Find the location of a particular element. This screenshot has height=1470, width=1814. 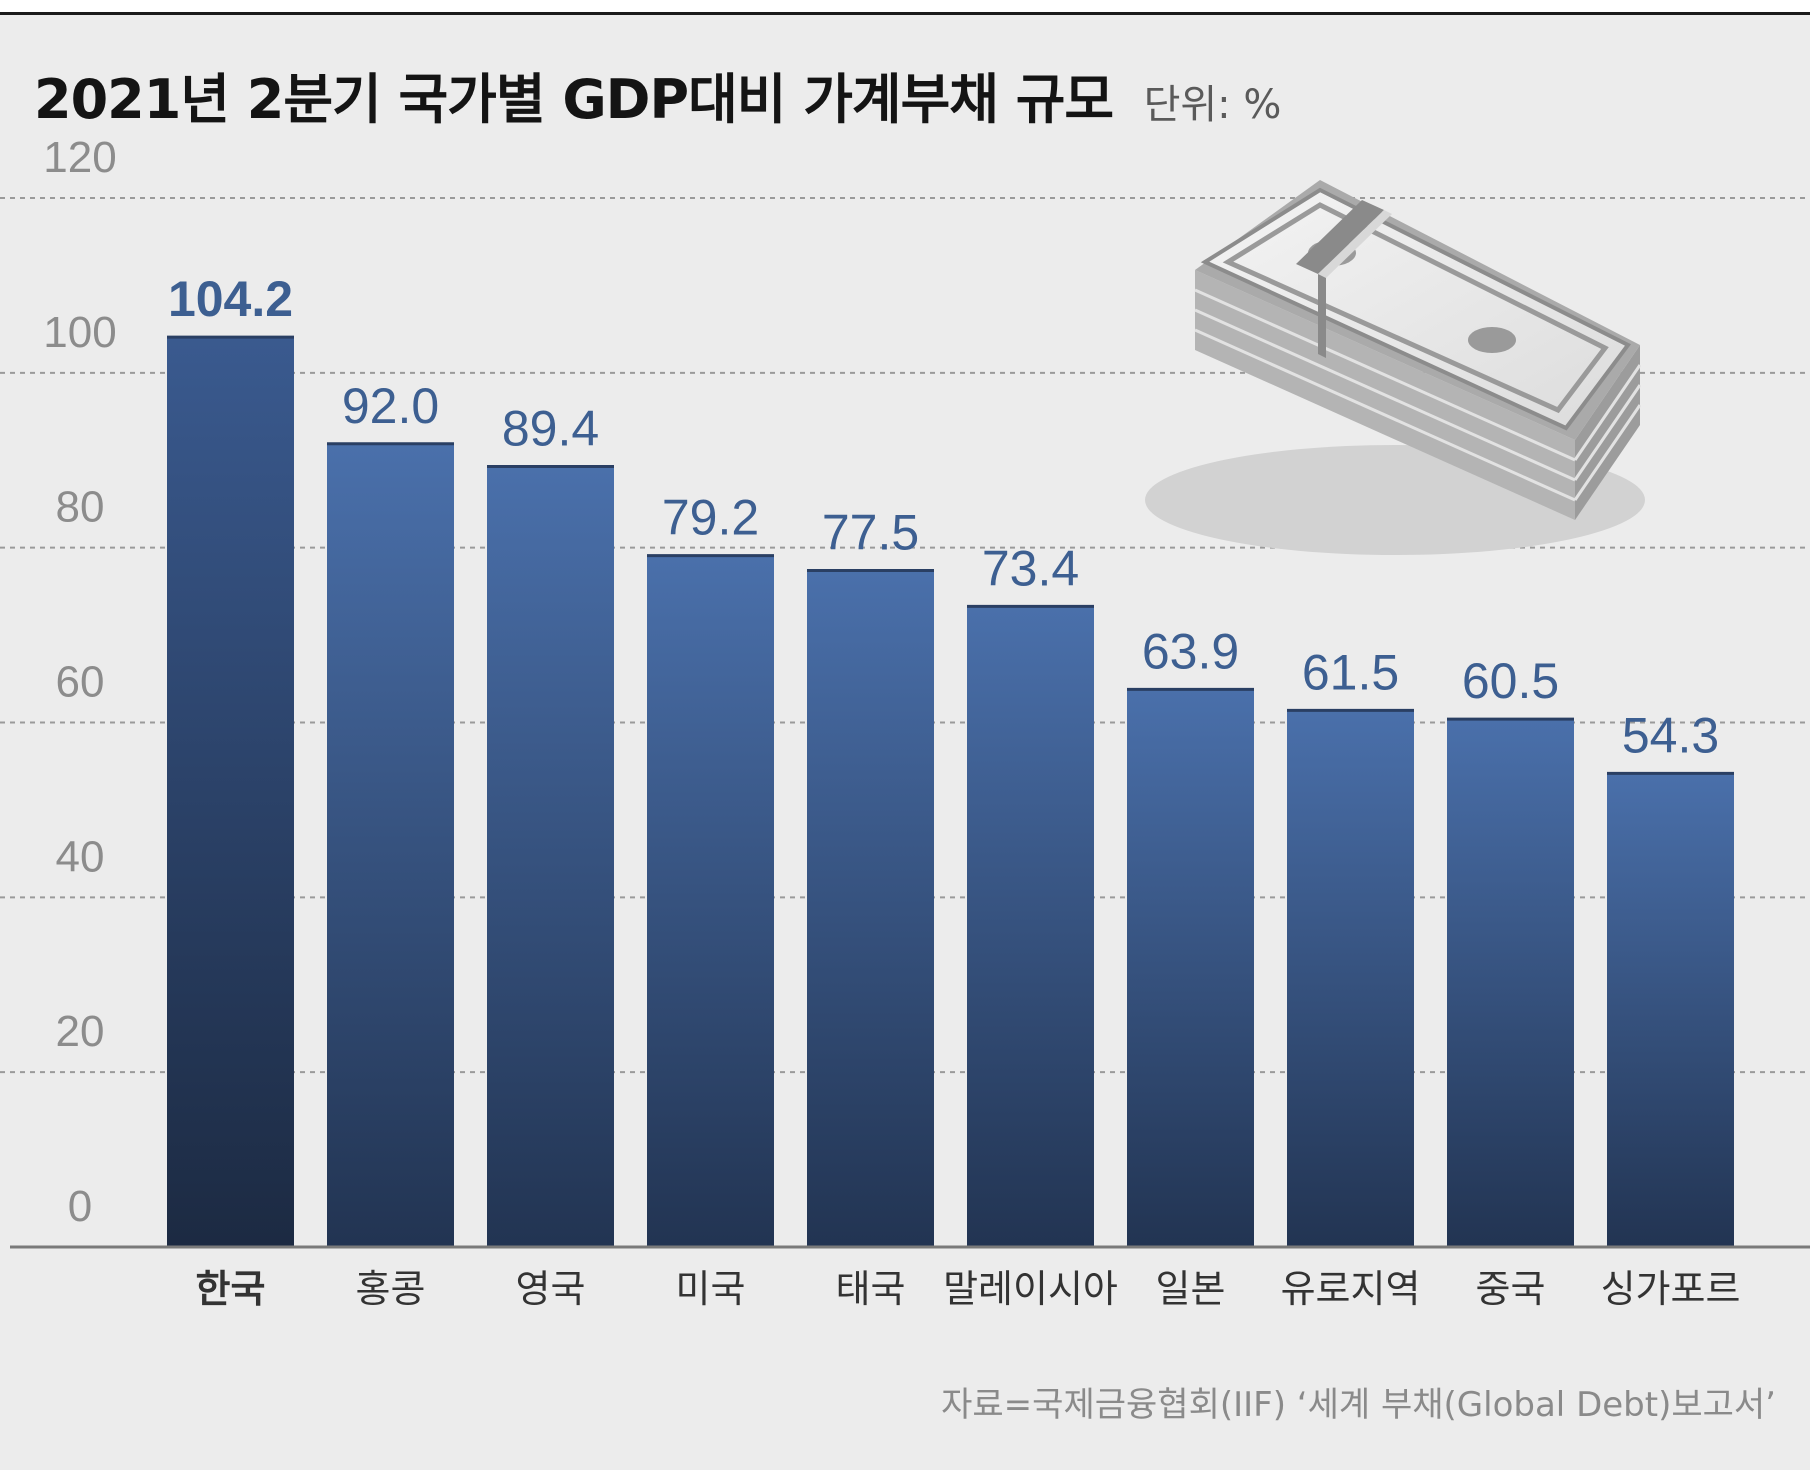

y-tick-label: 60 is located at coordinates (80, 682).